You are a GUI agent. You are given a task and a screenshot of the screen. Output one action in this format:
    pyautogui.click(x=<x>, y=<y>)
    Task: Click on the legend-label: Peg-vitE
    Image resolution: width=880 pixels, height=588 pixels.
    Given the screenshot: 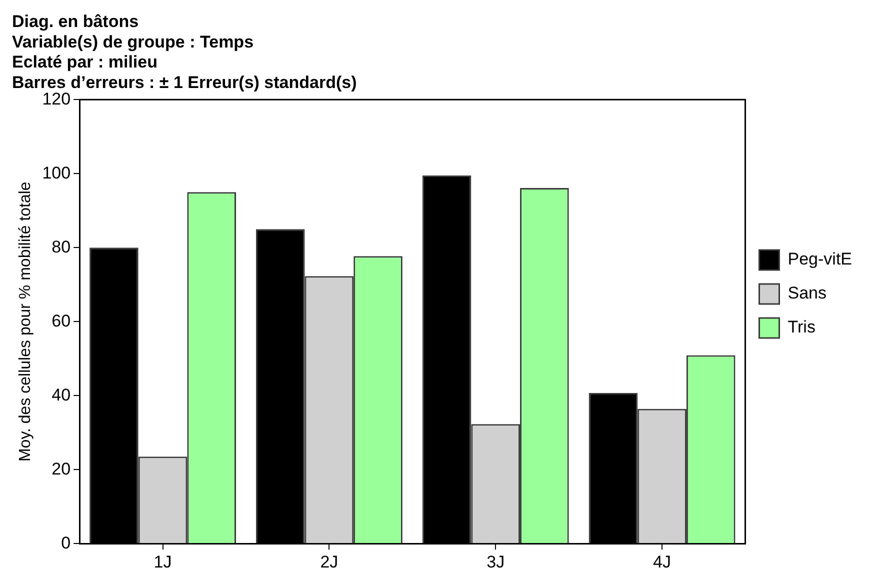 What is the action you would take?
    pyautogui.click(x=820, y=259)
    